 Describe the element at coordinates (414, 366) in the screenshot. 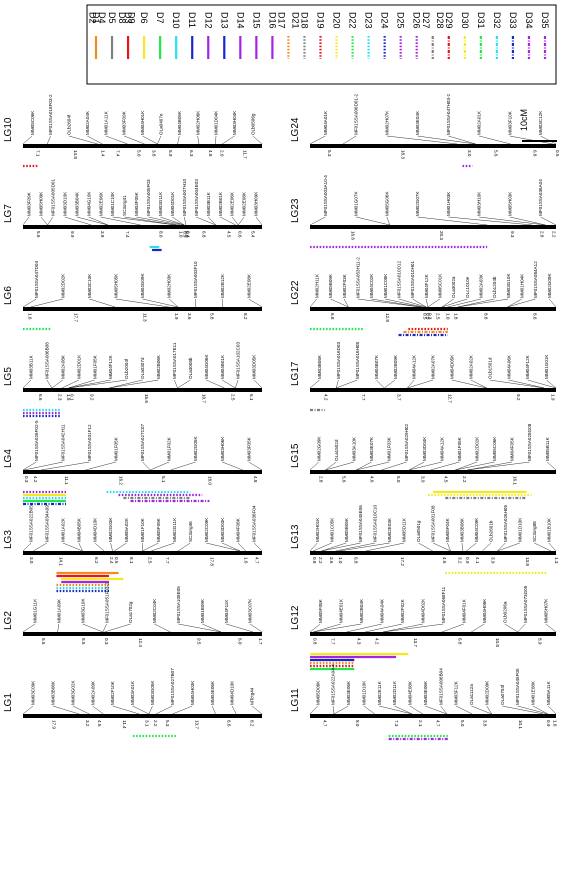

I see `marker-label: MM04A12K` at that location.